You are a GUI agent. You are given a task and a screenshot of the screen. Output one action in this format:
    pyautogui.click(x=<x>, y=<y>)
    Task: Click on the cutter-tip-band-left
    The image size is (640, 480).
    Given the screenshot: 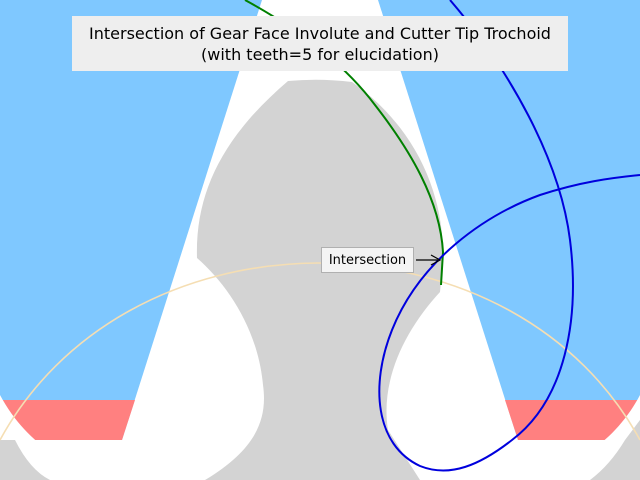 What is the action you would take?
    pyautogui.click(x=67, y=420)
    